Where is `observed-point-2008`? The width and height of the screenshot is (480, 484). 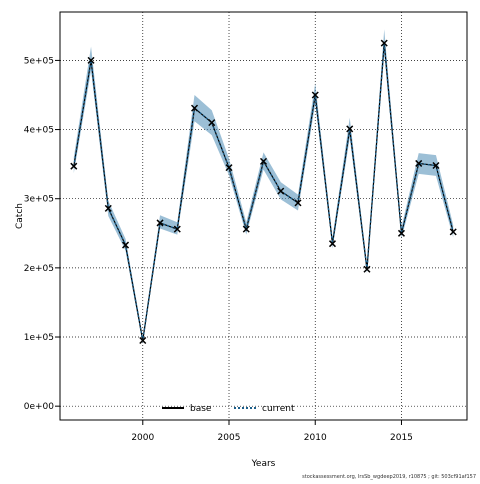 observed-point-2008 is located at coordinates (281, 191).